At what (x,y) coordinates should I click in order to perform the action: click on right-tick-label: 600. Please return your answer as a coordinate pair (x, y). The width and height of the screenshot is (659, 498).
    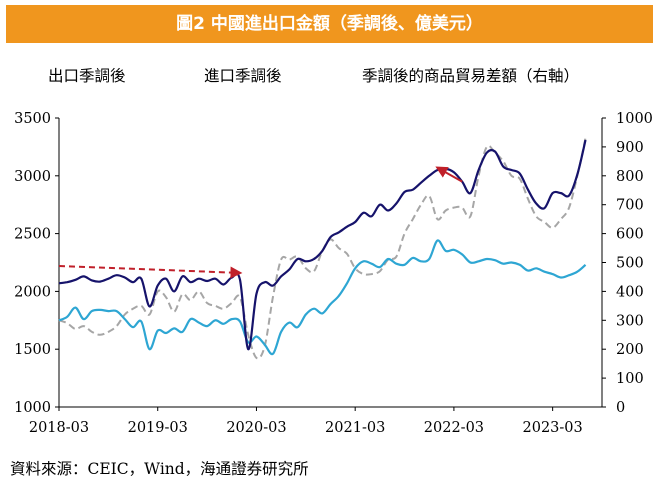
    Looking at the image, I should click on (630, 235).